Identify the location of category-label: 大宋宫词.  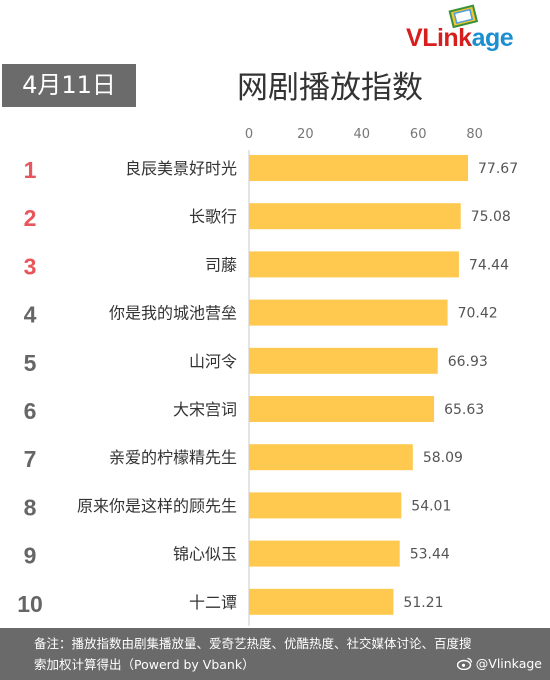
(205, 409).